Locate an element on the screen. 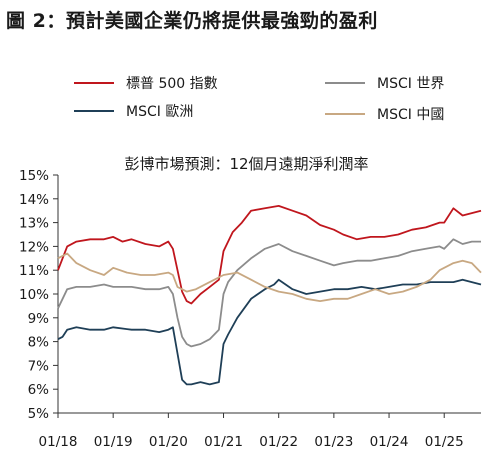  y-tick-label: 11% is located at coordinates (34, 271).